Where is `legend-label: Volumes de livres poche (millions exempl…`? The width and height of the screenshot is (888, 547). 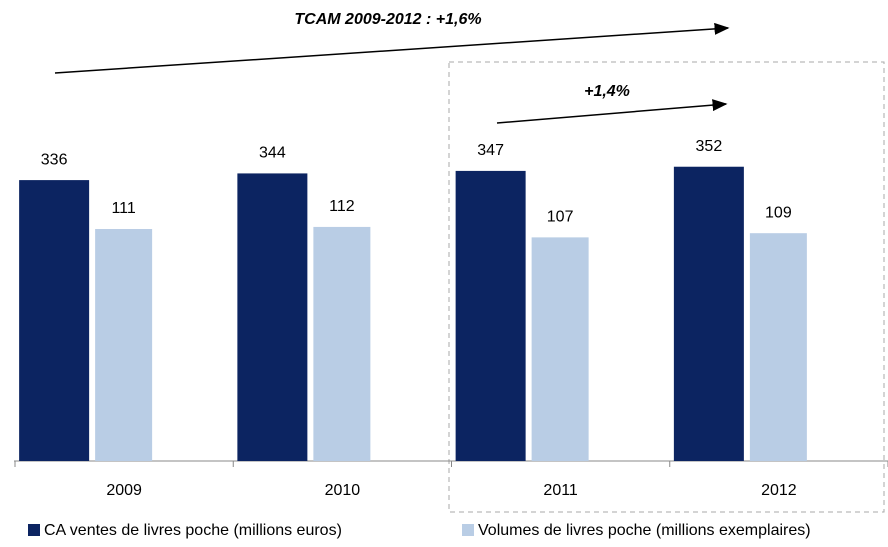
legend-label: Volumes de livres poche (millions exempl… is located at coordinates (644, 530).